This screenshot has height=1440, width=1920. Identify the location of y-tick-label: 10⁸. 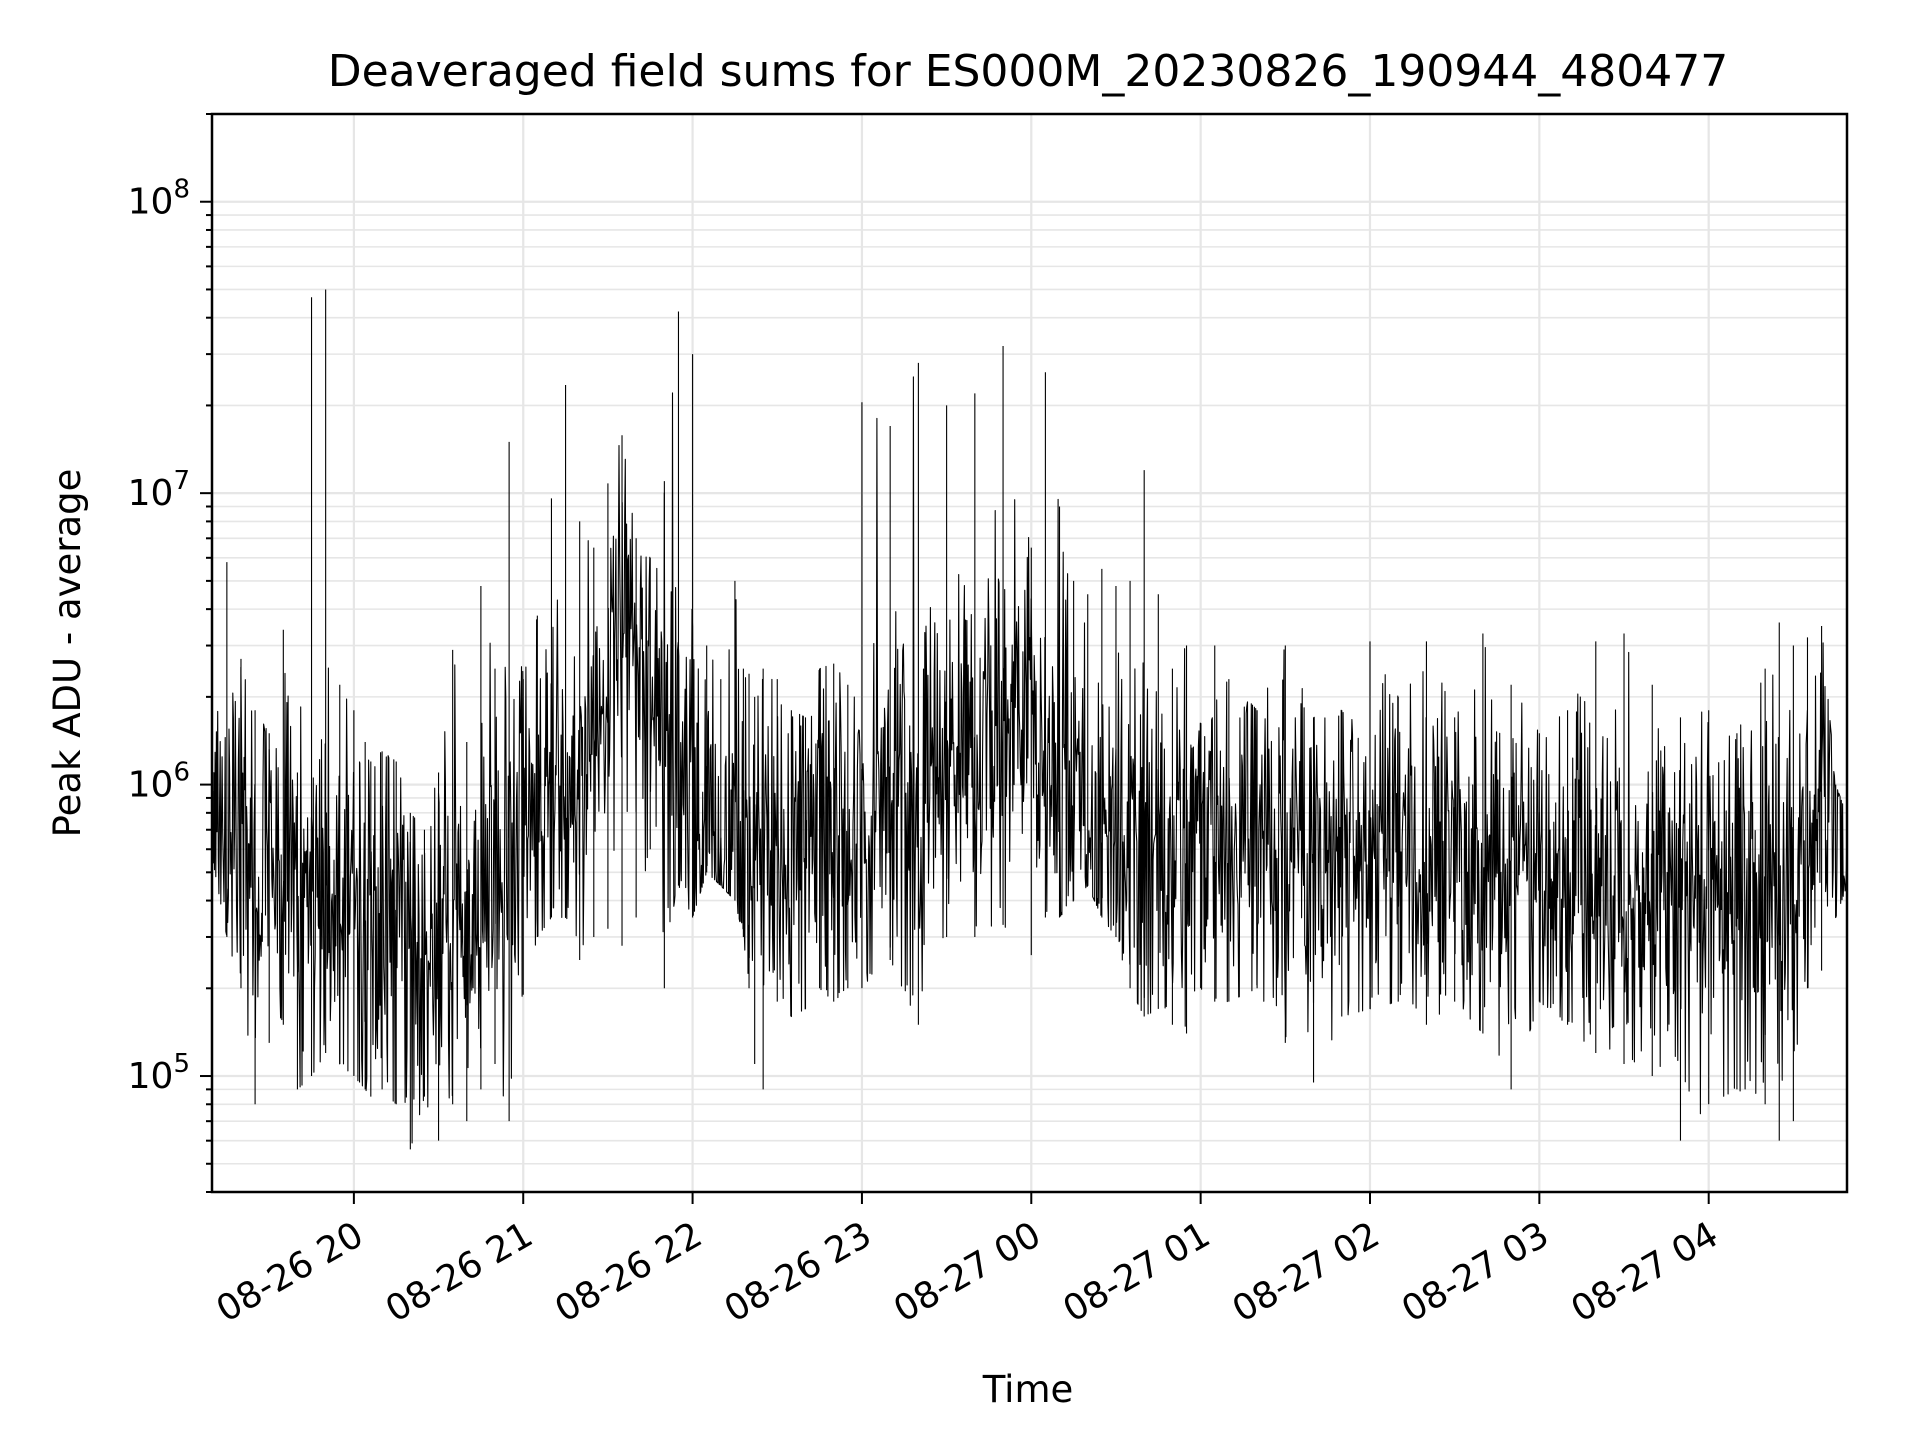
(159, 199).